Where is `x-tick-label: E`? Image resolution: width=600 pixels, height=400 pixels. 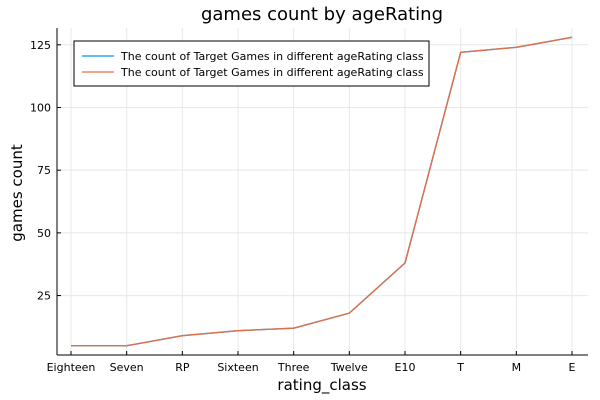 x-tick-label: E is located at coordinates (572, 367).